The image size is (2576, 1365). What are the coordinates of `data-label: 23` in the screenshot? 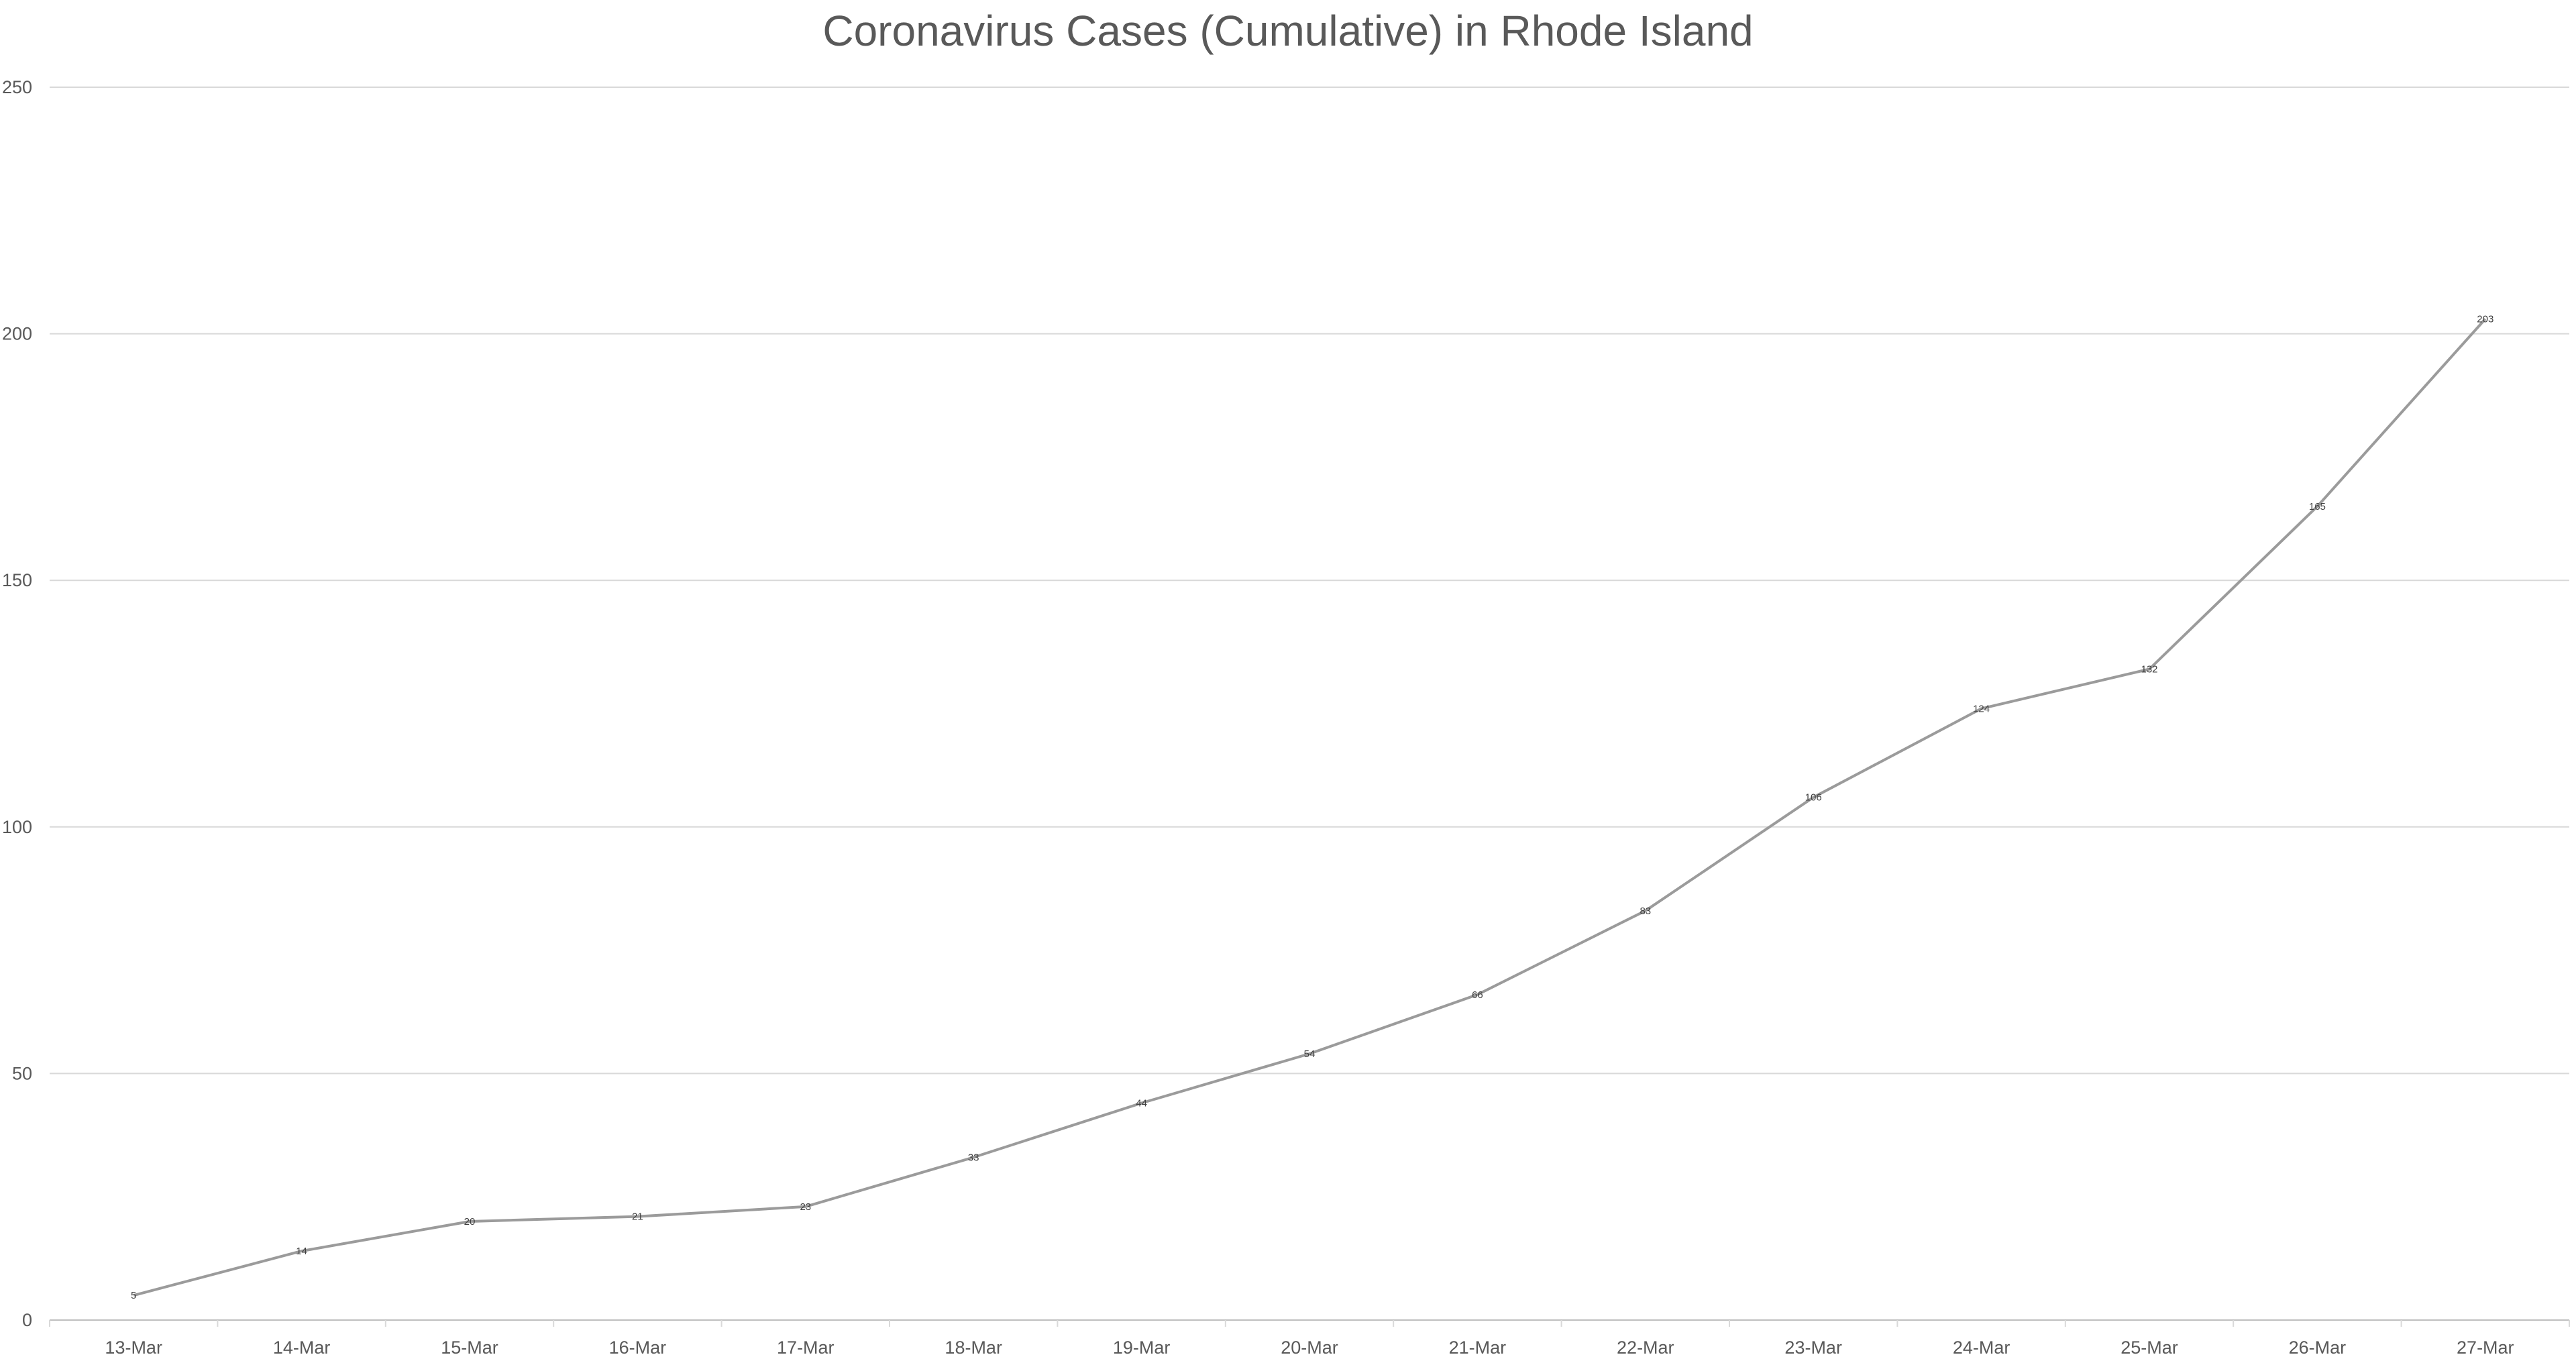 It's located at (805, 1207).